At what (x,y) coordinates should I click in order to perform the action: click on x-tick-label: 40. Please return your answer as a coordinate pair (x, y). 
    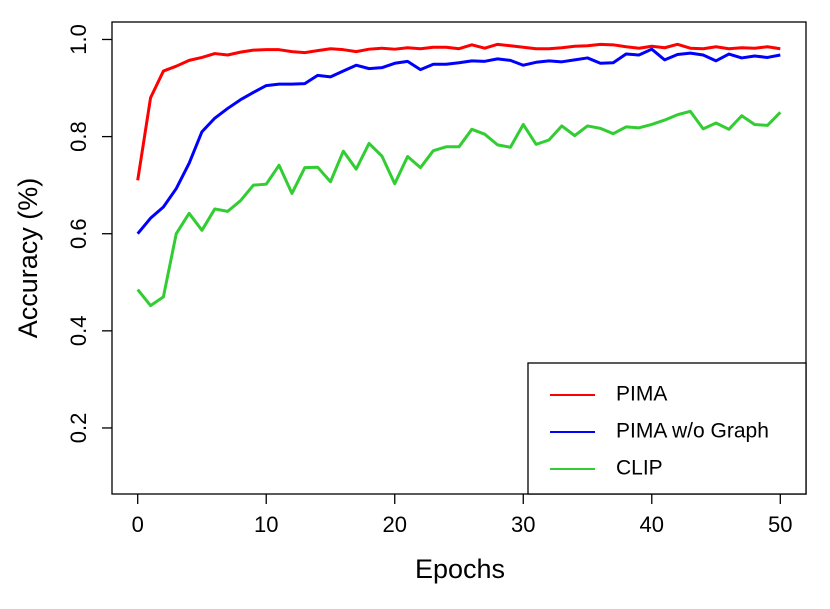
    Looking at the image, I should click on (652, 524).